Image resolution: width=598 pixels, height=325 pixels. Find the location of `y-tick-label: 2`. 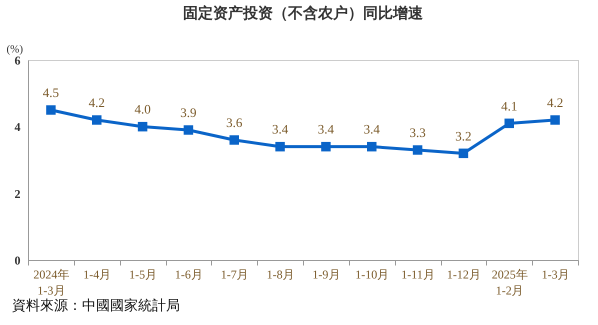

y-tick-label: 2 is located at coordinates (17, 193).